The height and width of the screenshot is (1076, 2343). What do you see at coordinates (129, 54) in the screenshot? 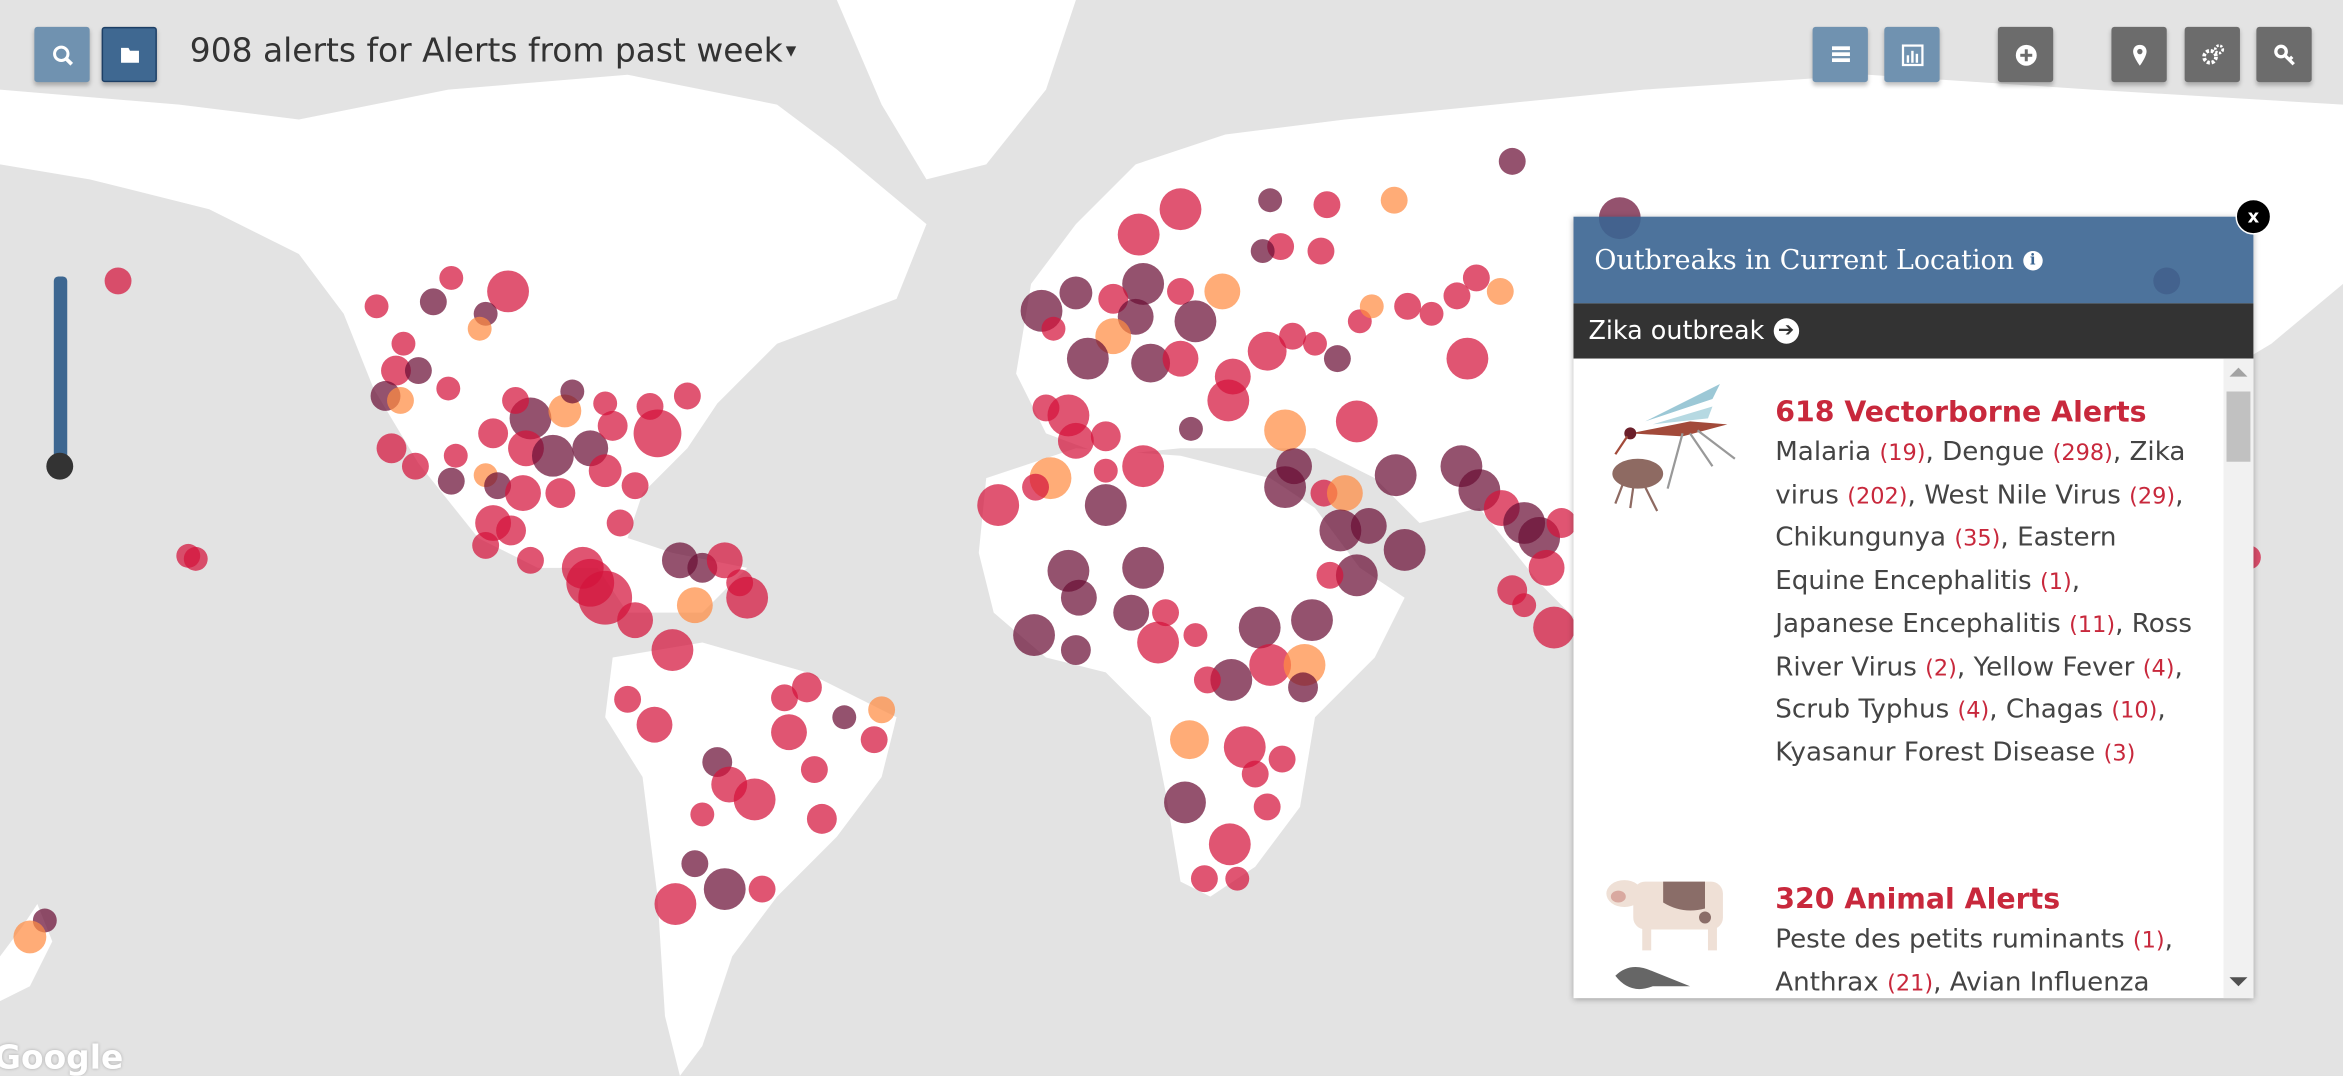
I see `folder-button` at bounding box center [129, 54].